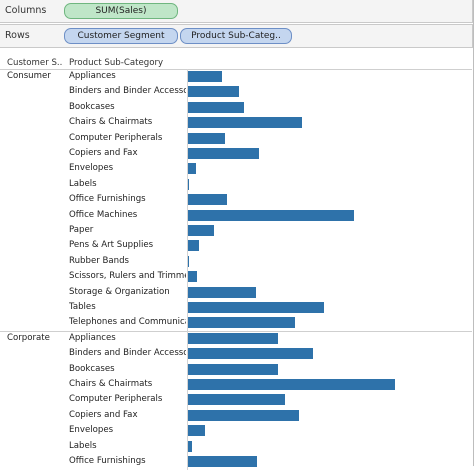 The height and width of the screenshot is (470, 474). What do you see at coordinates (81, 230) in the screenshot?
I see `category-label: Paper` at bounding box center [81, 230].